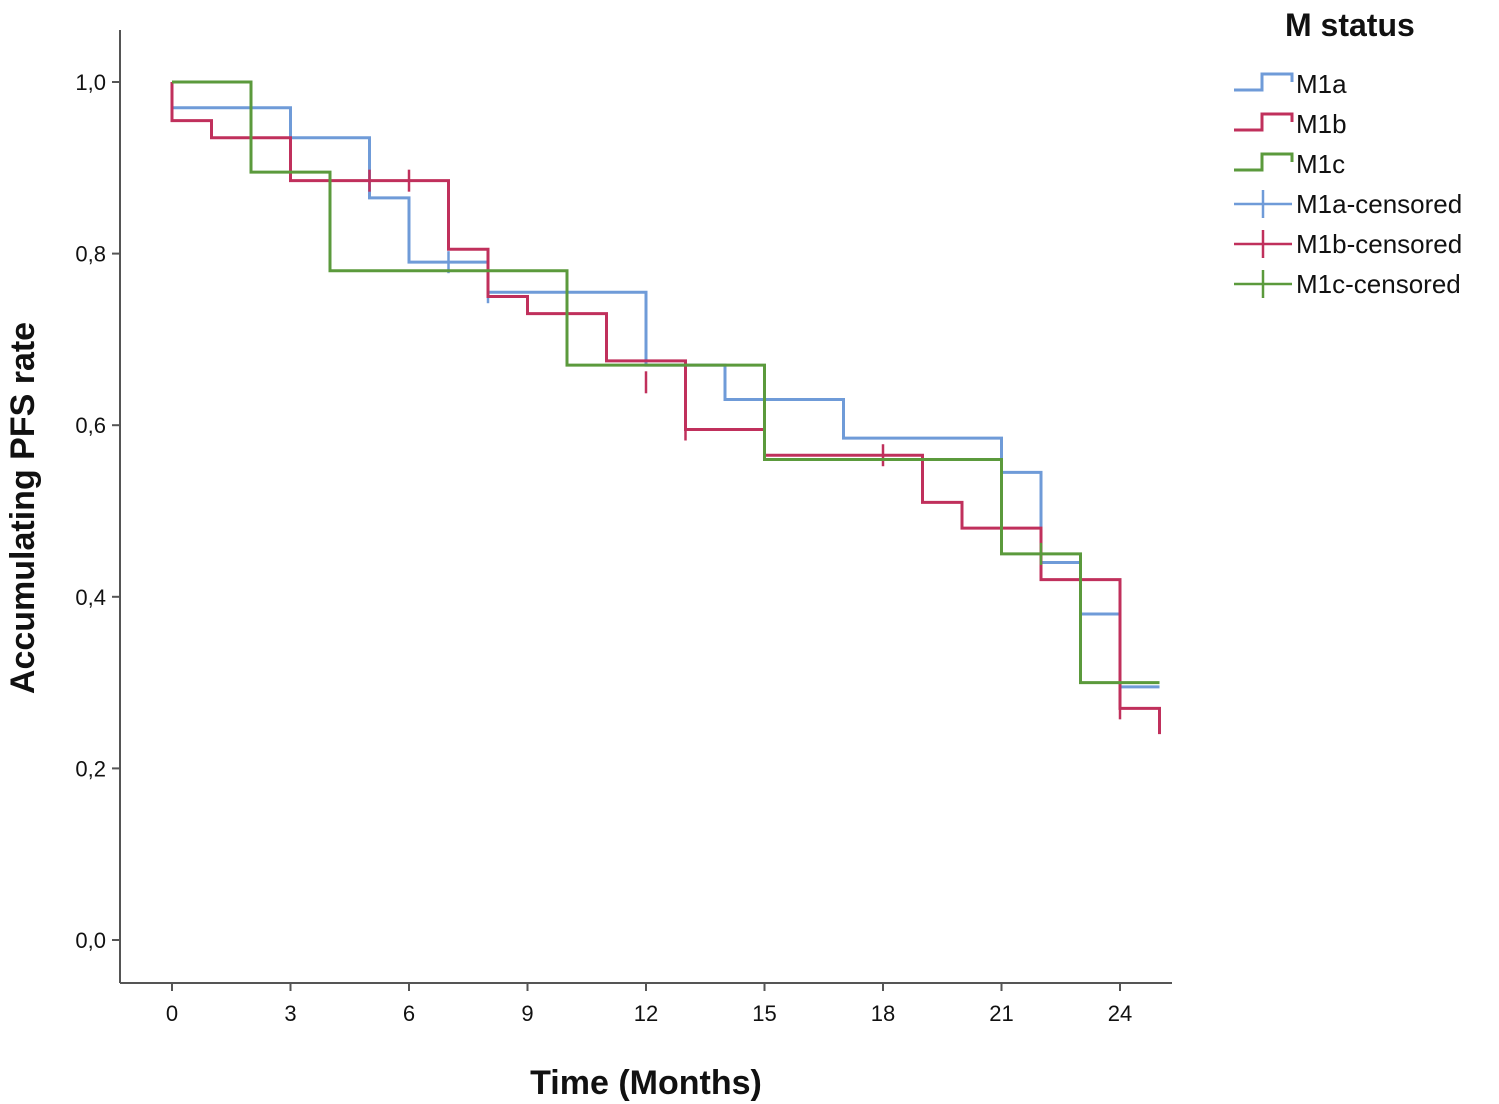  Describe the element at coordinates (527, 1013) in the screenshot. I see `x-tick-label: 9` at that location.